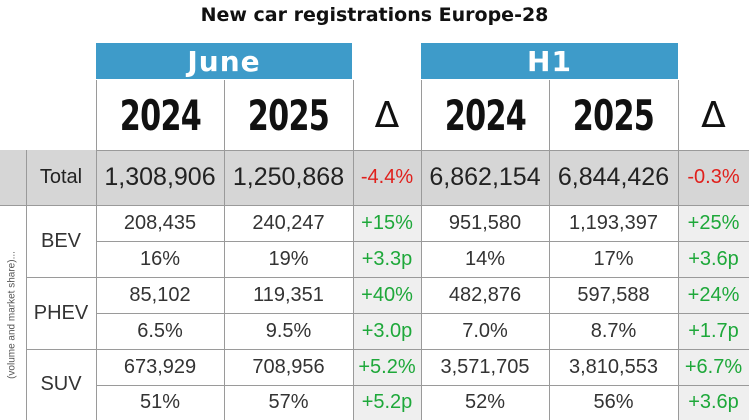  Describe the element at coordinates (288, 294) in the screenshot. I see `phev-volume-june-2025: 119,351` at that location.